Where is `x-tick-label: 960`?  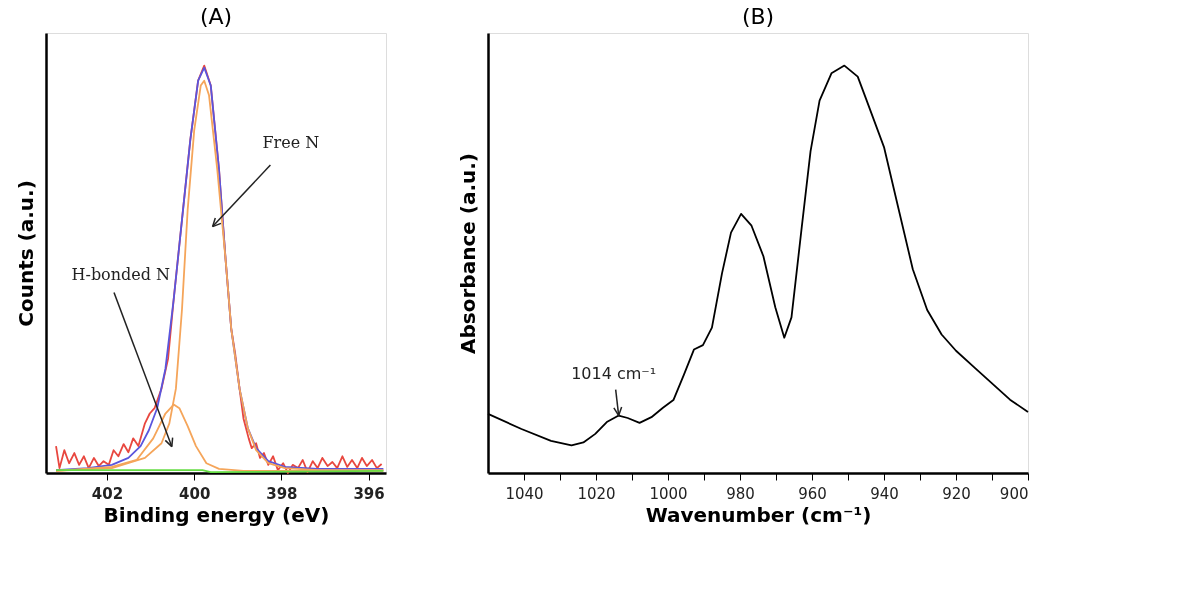
x-tick-label: 960 is located at coordinates (812, 493).